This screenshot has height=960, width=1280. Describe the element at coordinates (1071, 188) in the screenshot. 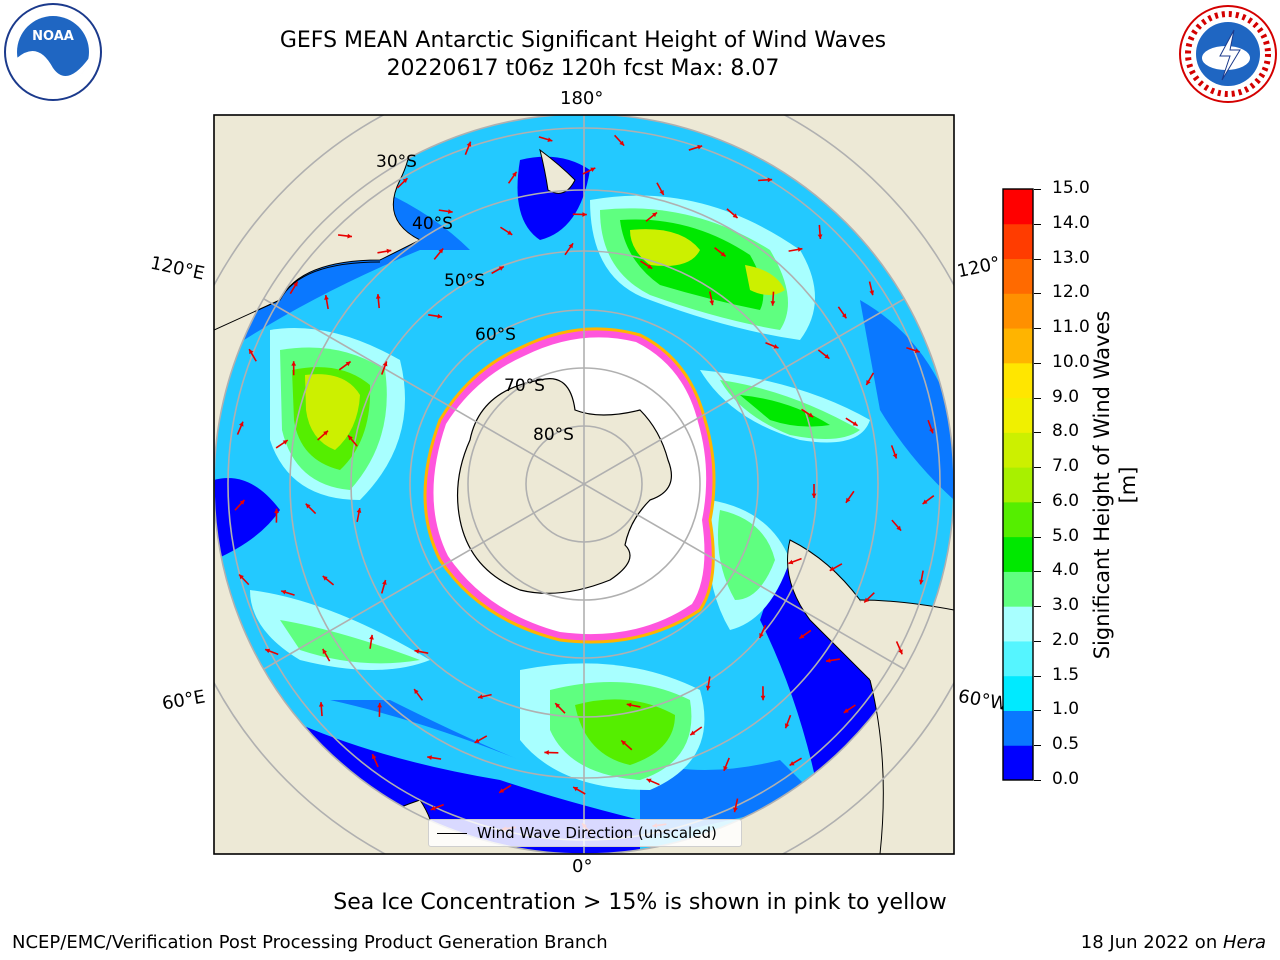

I see `colorbar-tick-label: 15.0` at that location.